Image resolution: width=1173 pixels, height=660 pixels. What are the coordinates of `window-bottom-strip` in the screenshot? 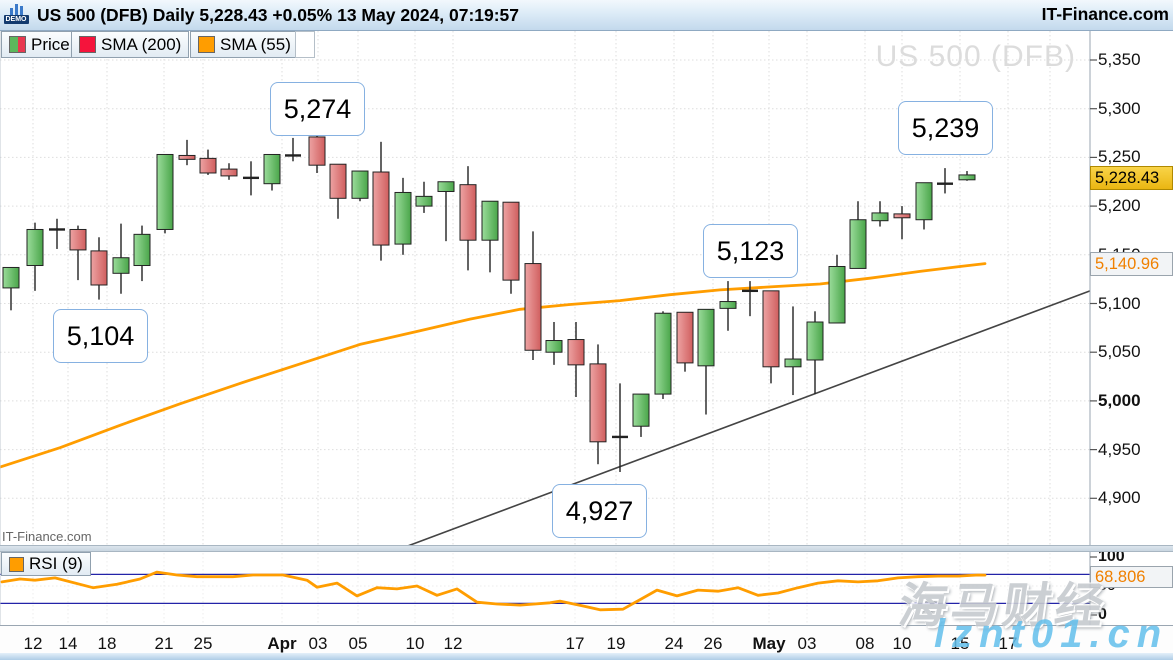 It's located at (586, 656).